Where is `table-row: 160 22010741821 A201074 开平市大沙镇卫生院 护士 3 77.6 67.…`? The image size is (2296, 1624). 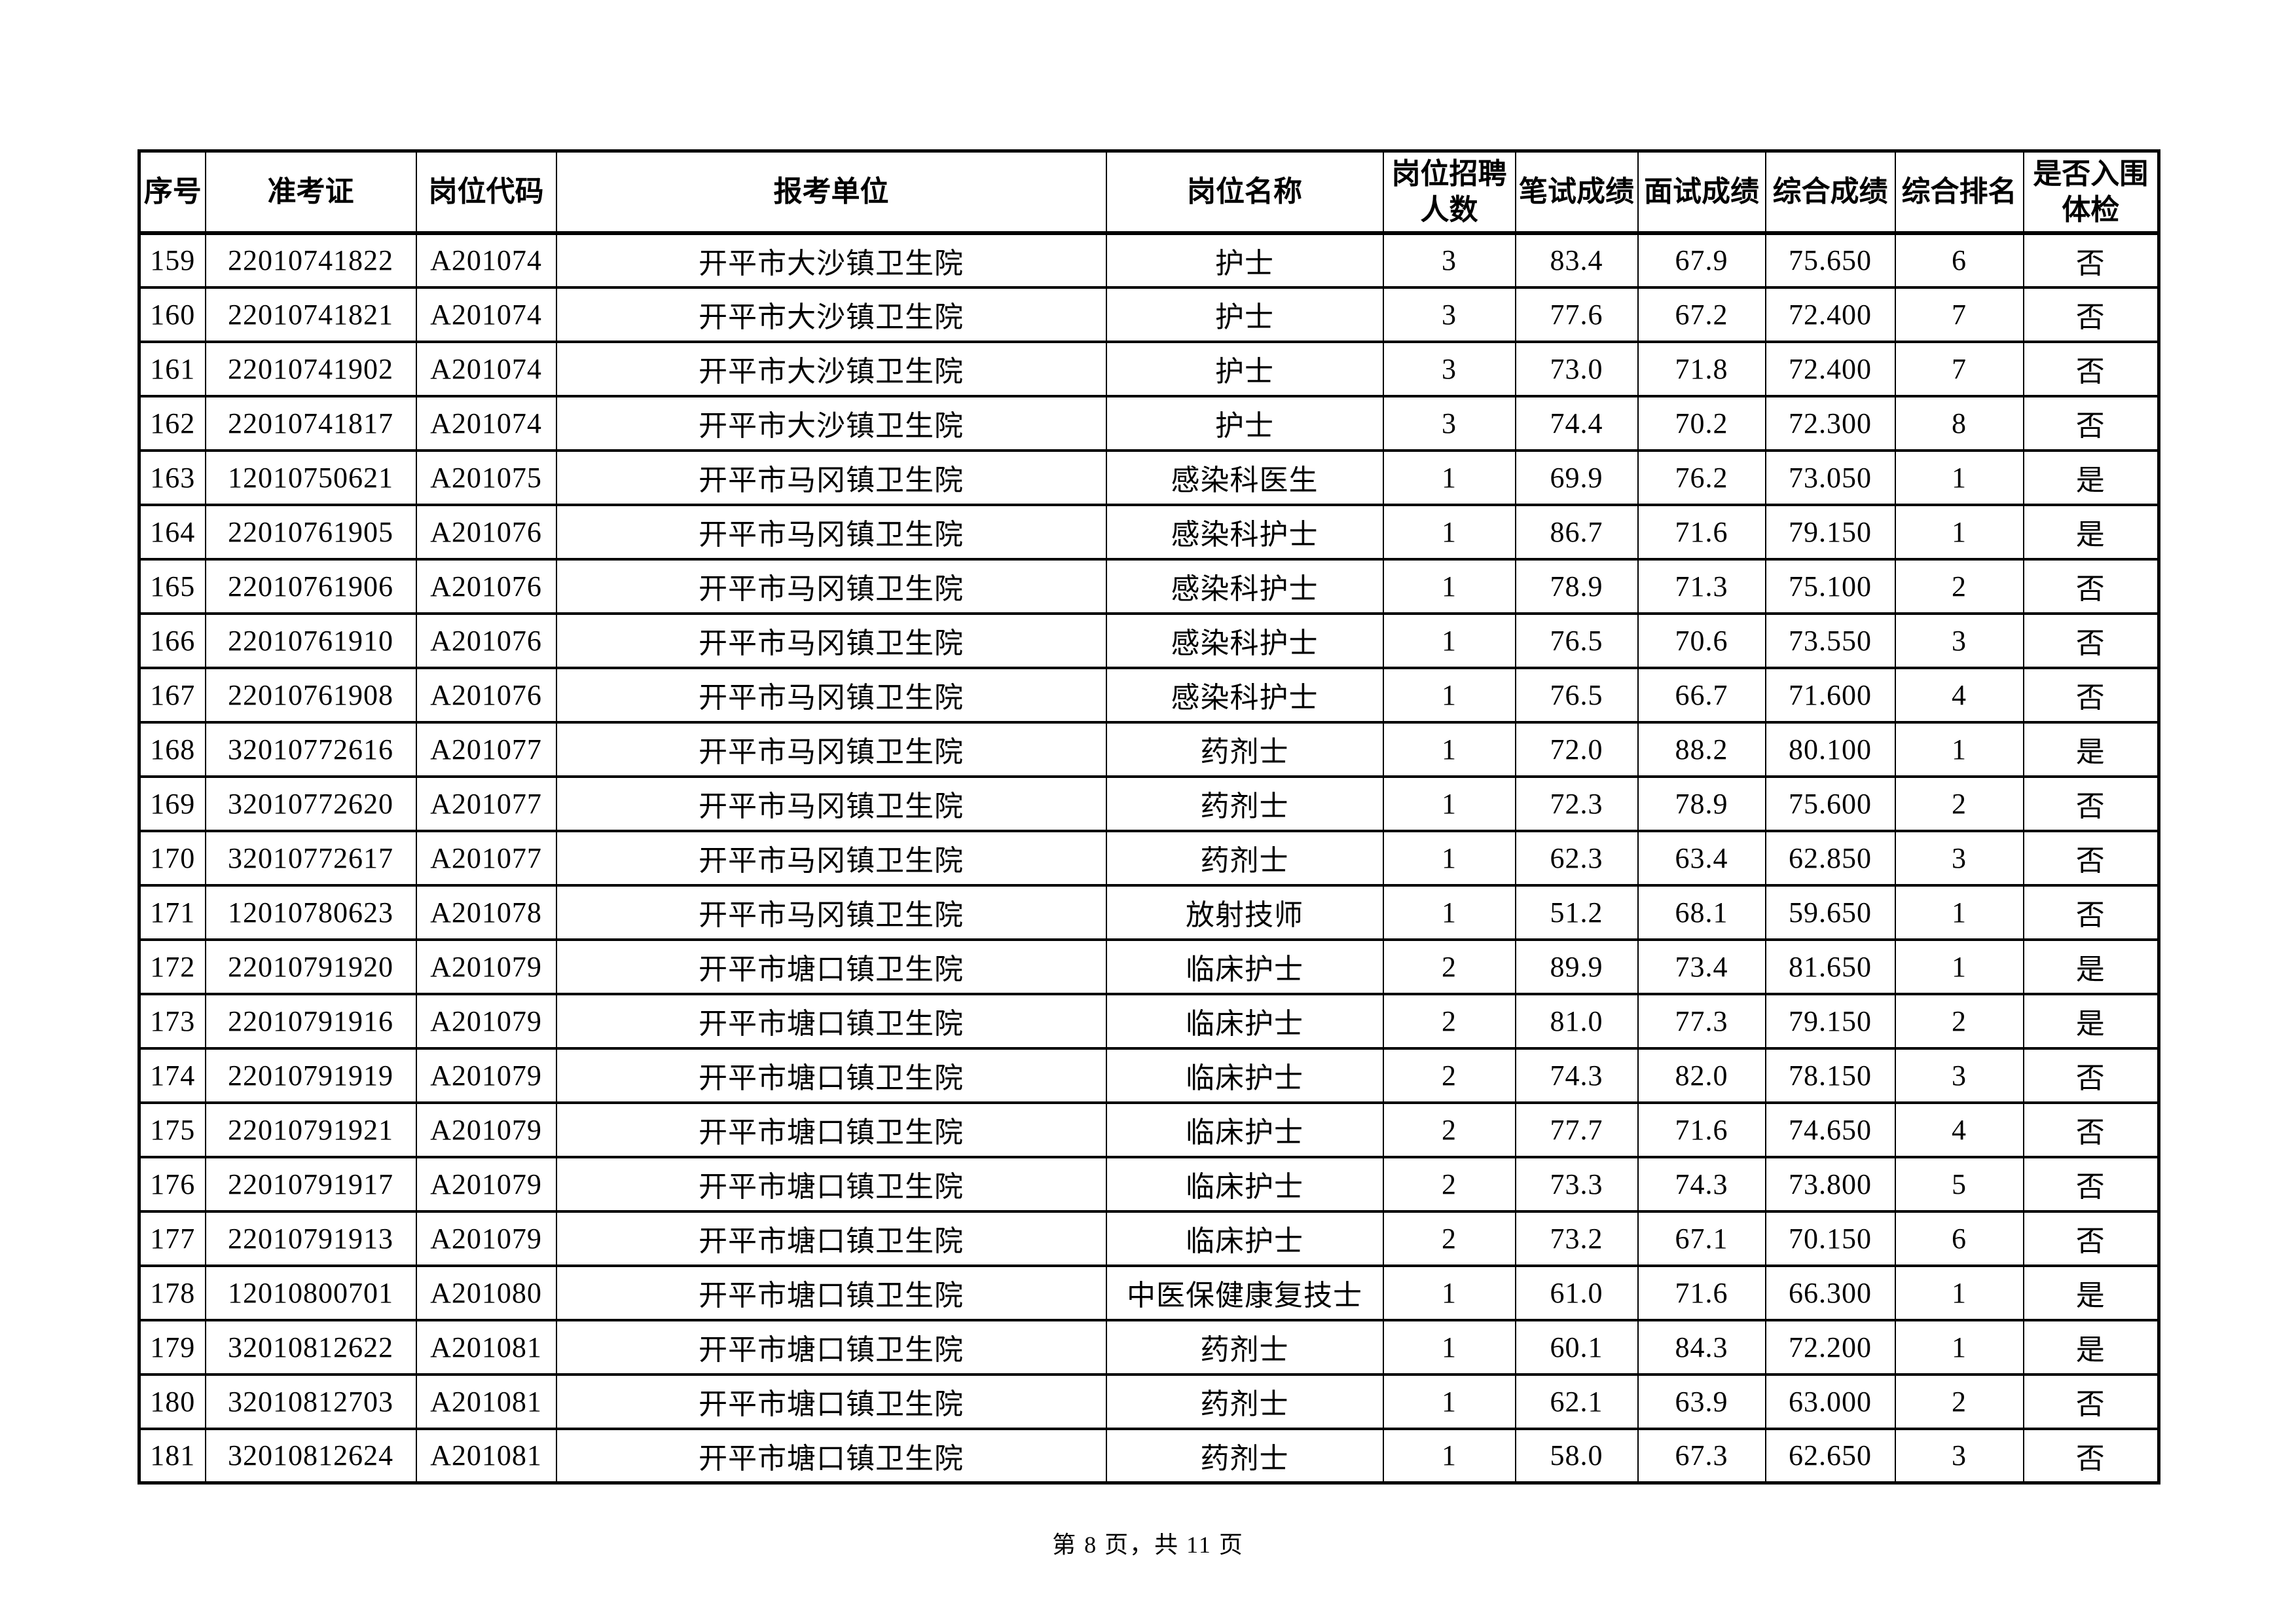 table-row: 160 22010741821 A201074 开平市大沙镇卫生院 护士 3 77.6 67.… is located at coordinates (1149, 314).